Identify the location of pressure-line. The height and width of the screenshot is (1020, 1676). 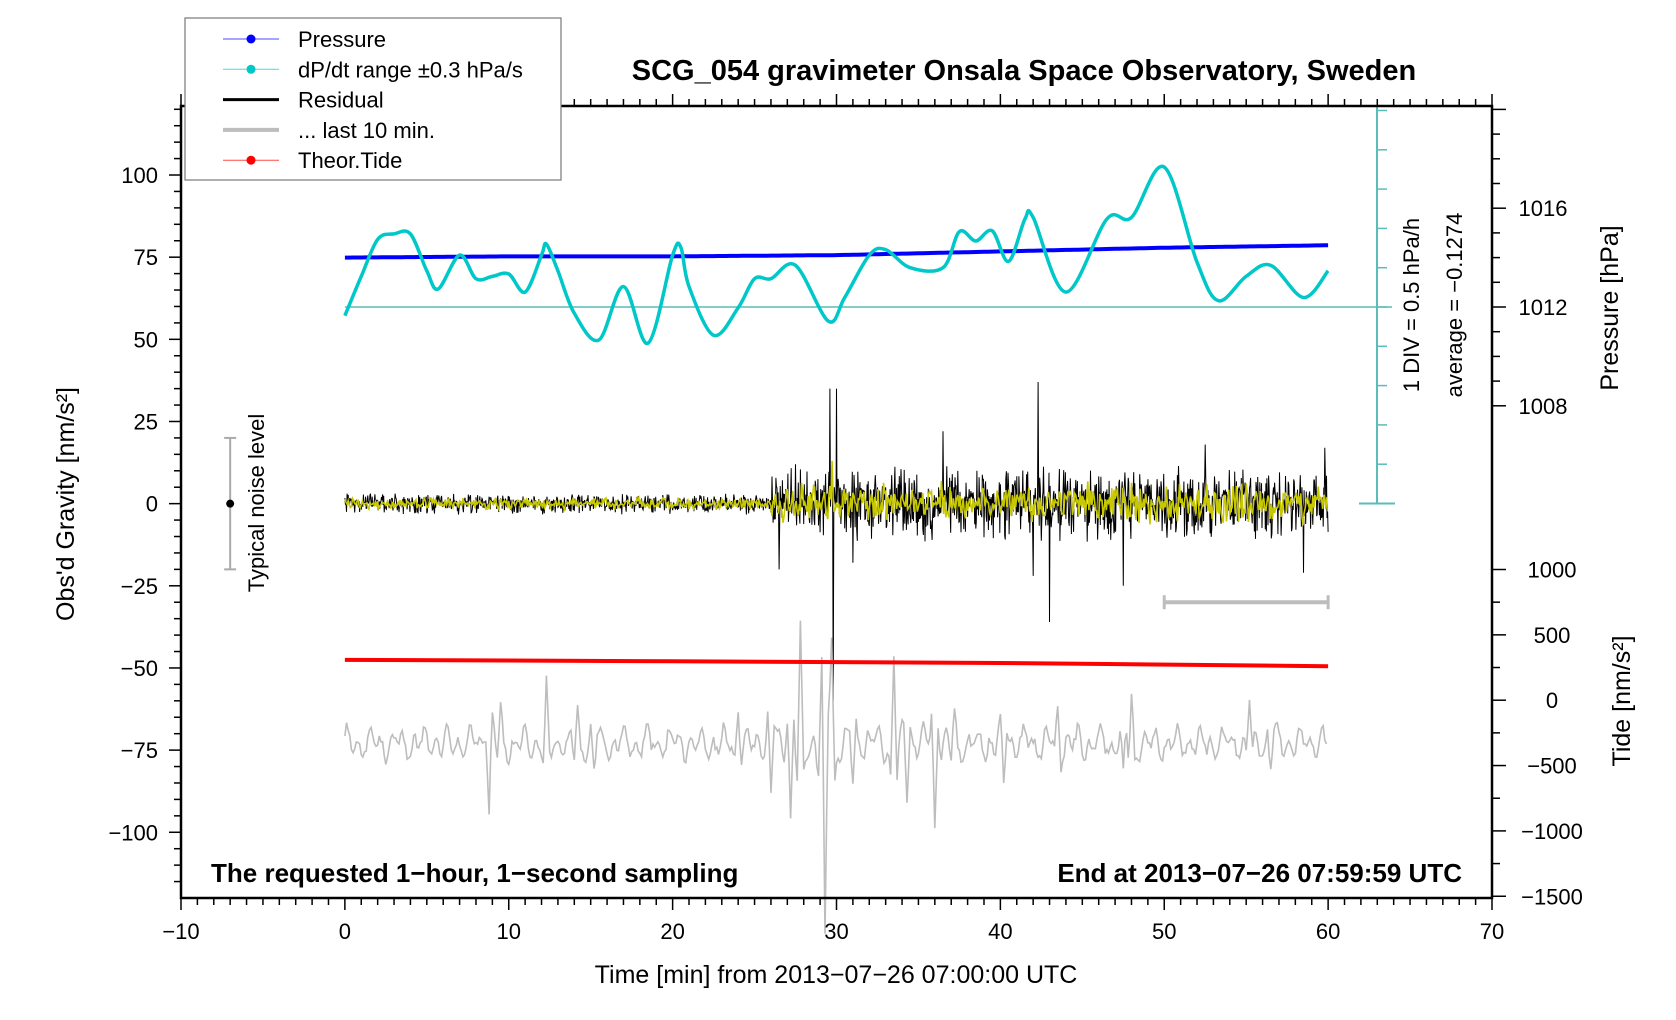
(836, 251).